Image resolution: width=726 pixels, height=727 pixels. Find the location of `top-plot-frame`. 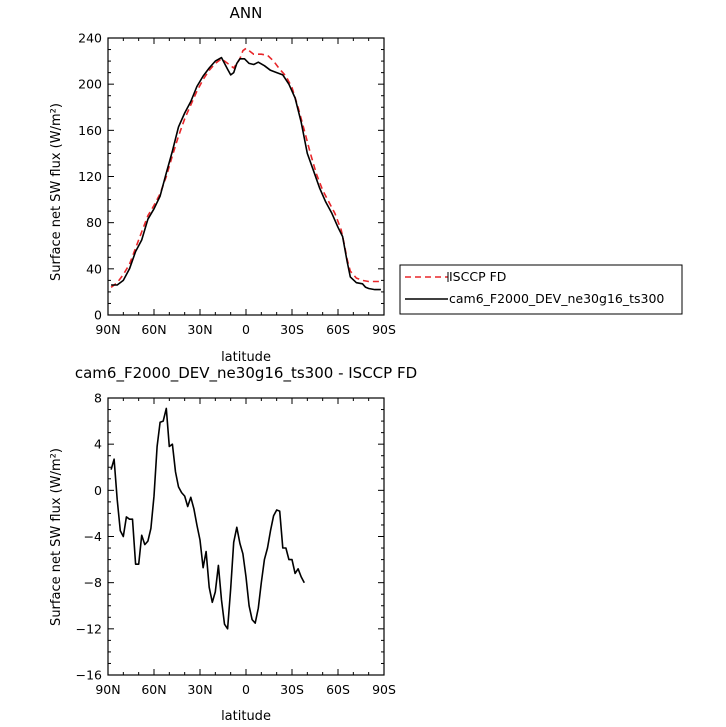

top-plot-frame is located at coordinates (246, 176).